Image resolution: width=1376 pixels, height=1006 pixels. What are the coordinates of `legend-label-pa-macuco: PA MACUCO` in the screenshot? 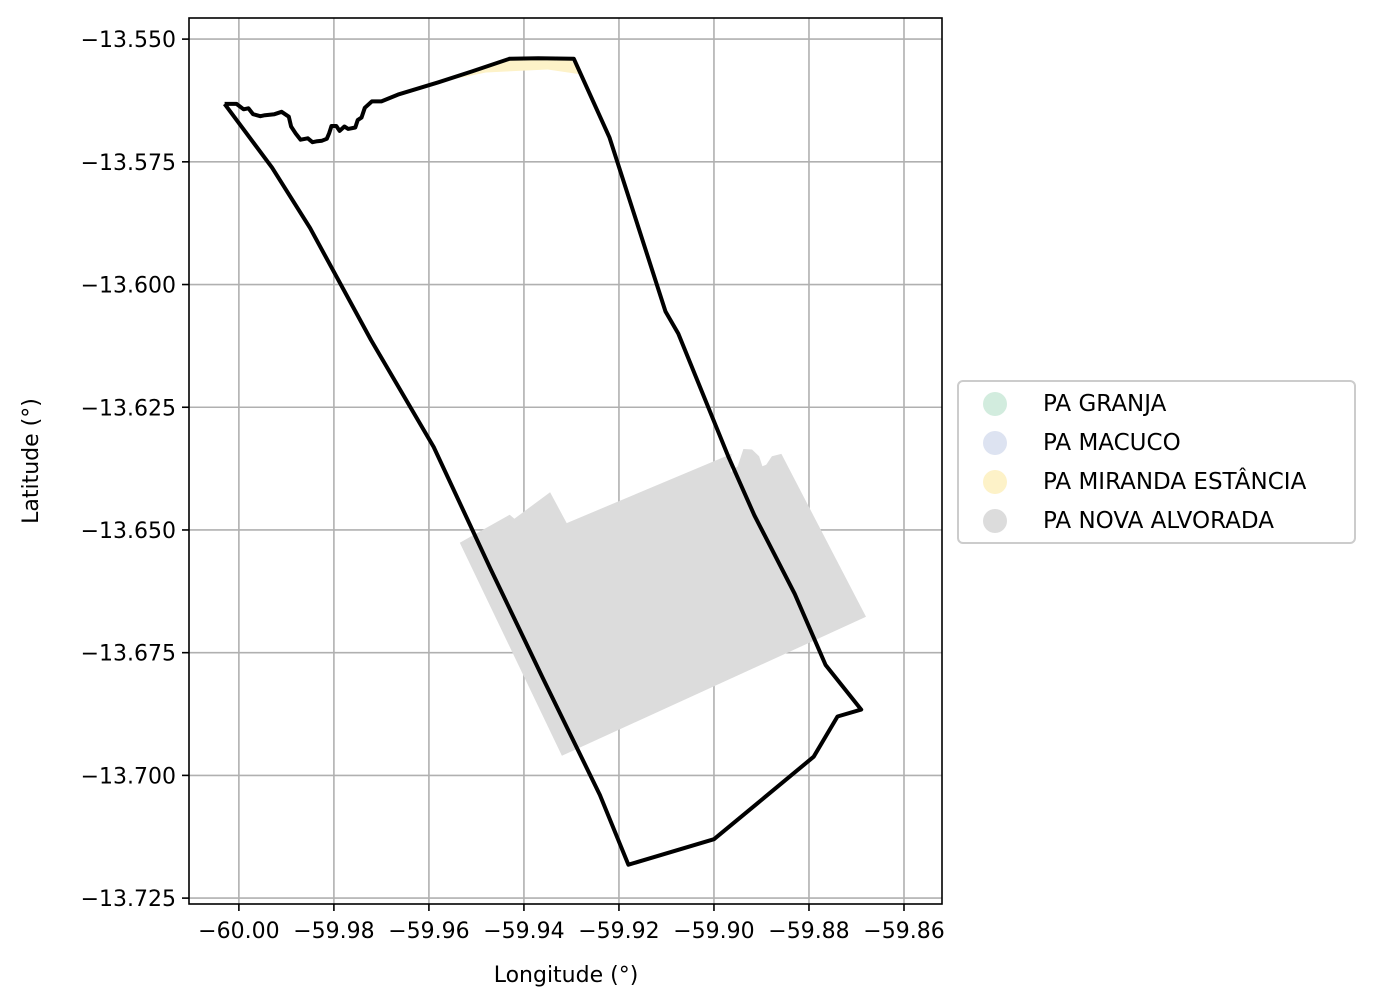 It's located at (1112, 443).